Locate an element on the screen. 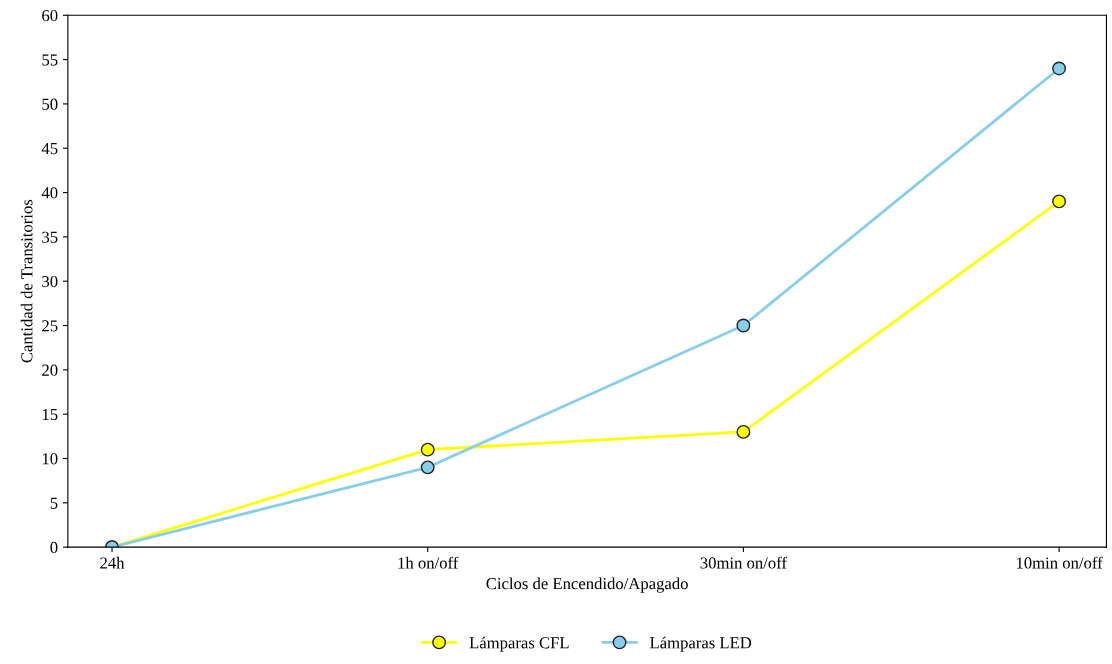  y-tick-label: 35 is located at coordinates (50, 237).